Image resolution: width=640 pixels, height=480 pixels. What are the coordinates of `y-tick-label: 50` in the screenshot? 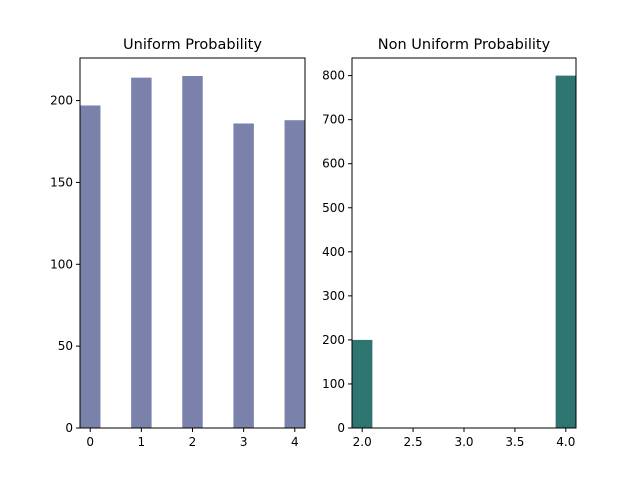 It's located at (65, 346).